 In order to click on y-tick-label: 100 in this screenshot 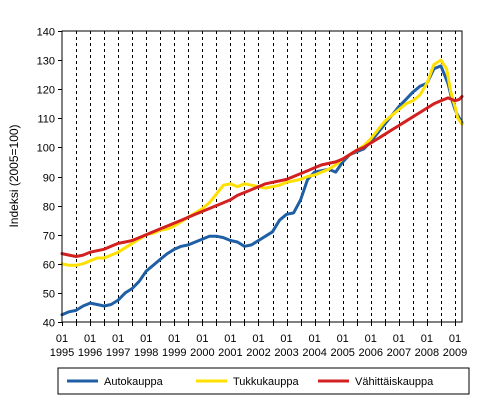, I will do `click(46, 149)`.